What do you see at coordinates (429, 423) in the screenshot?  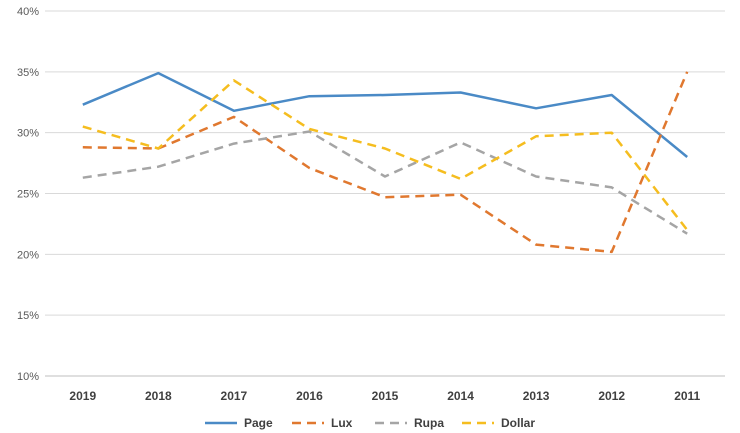 I see `legend-label-rupa: Rupa` at bounding box center [429, 423].